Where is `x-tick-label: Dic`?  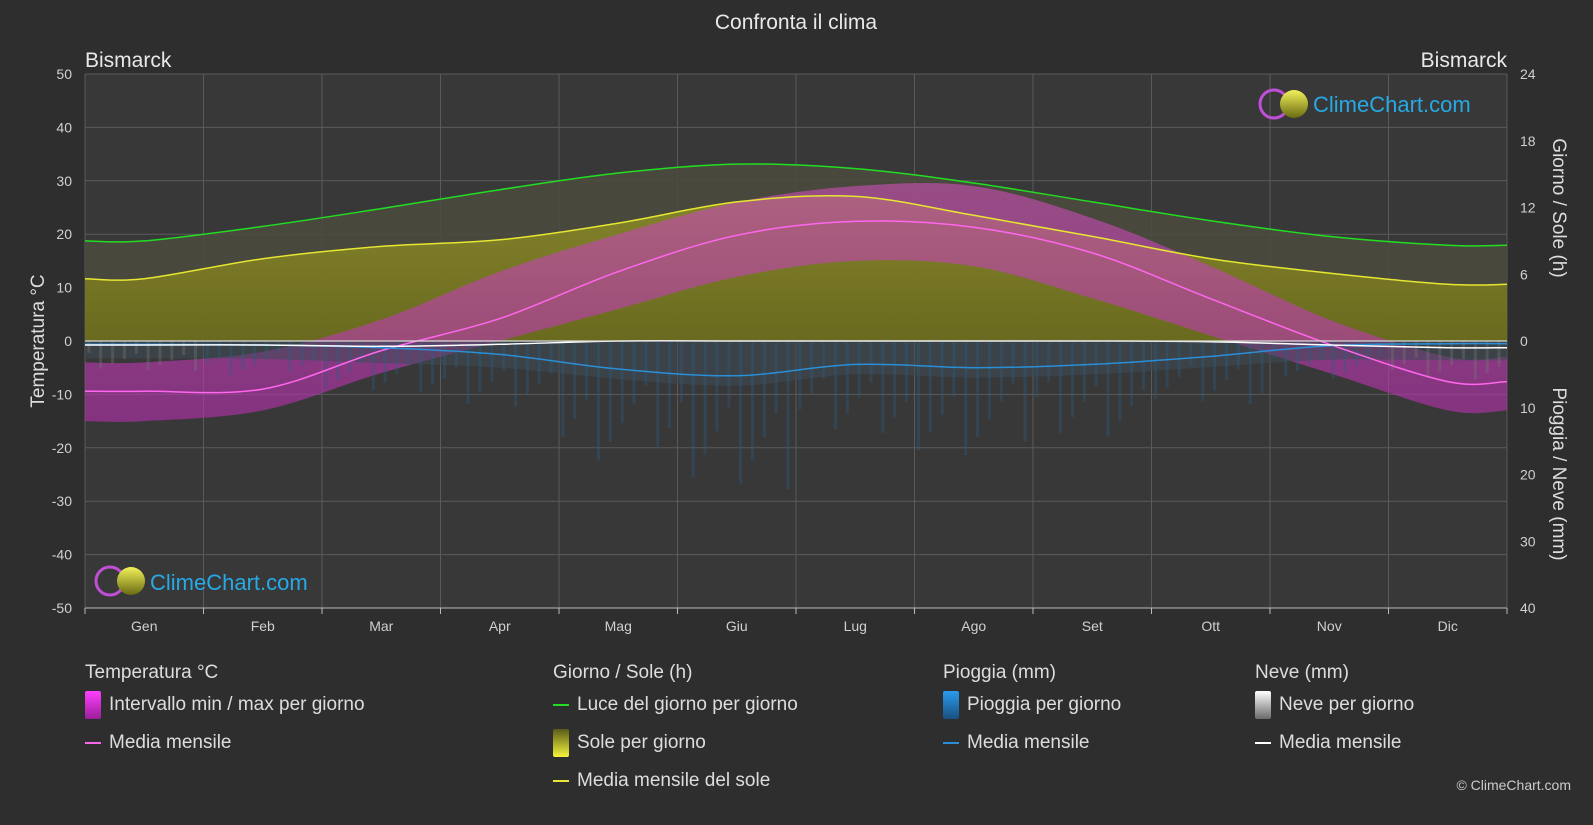 x-tick-label: Dic is located at coordinates (1448, 626).